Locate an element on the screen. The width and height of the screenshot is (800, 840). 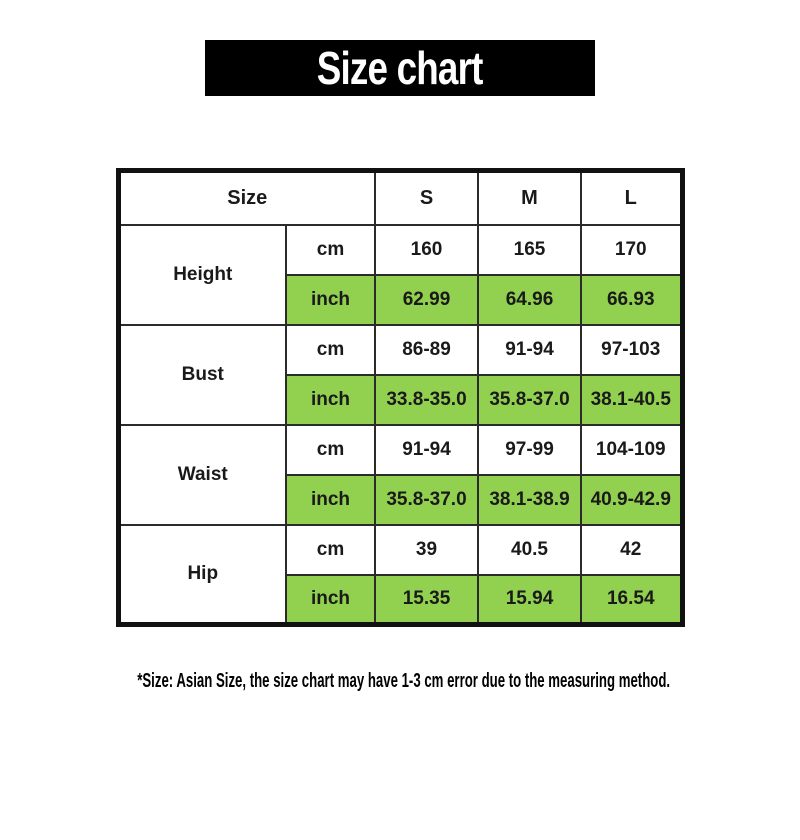
row-label-waist: Waist is located at coordinates (202, 474).